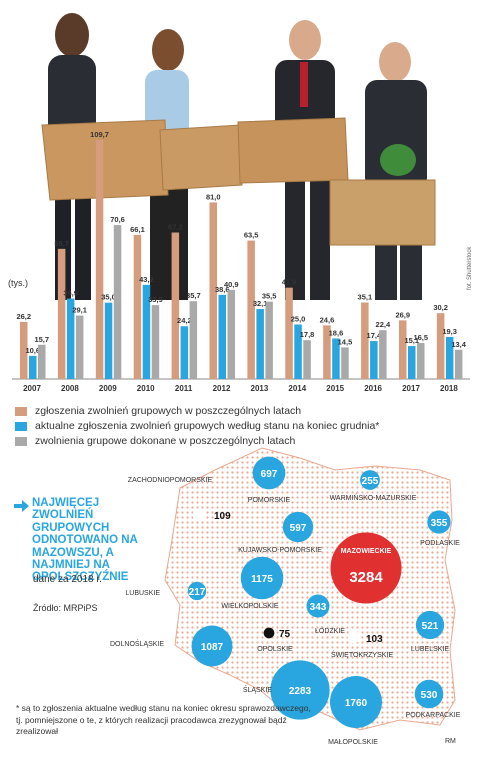 Image resolution: width=483 pixels, height=760 pixels. I want to click on value-label-łódzkie: 343, so click(318, 607).